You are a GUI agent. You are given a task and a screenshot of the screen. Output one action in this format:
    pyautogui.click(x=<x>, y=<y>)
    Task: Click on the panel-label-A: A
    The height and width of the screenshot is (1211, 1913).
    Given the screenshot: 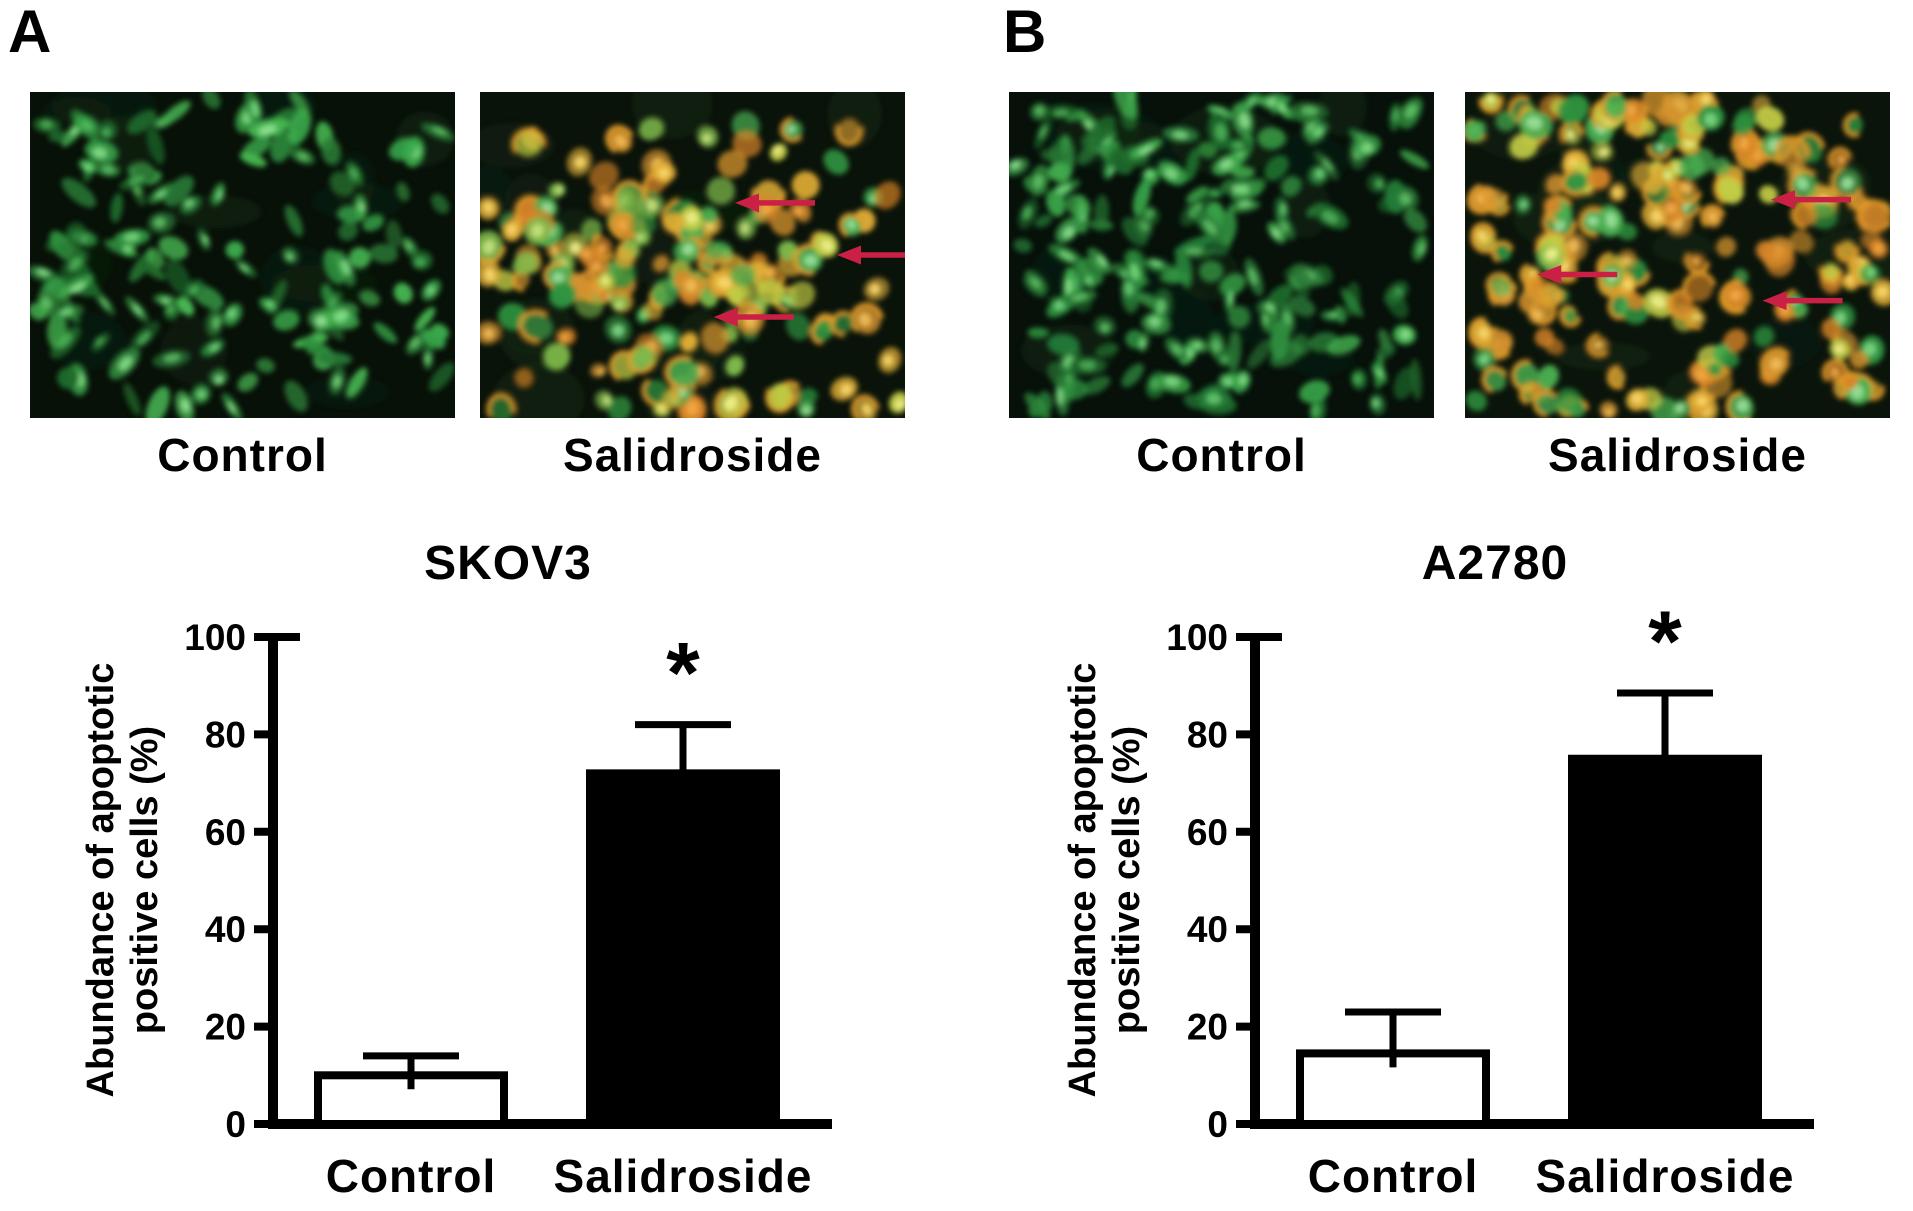 What is the action you would take?
    pyautogui.click(x=30, y=32)
    